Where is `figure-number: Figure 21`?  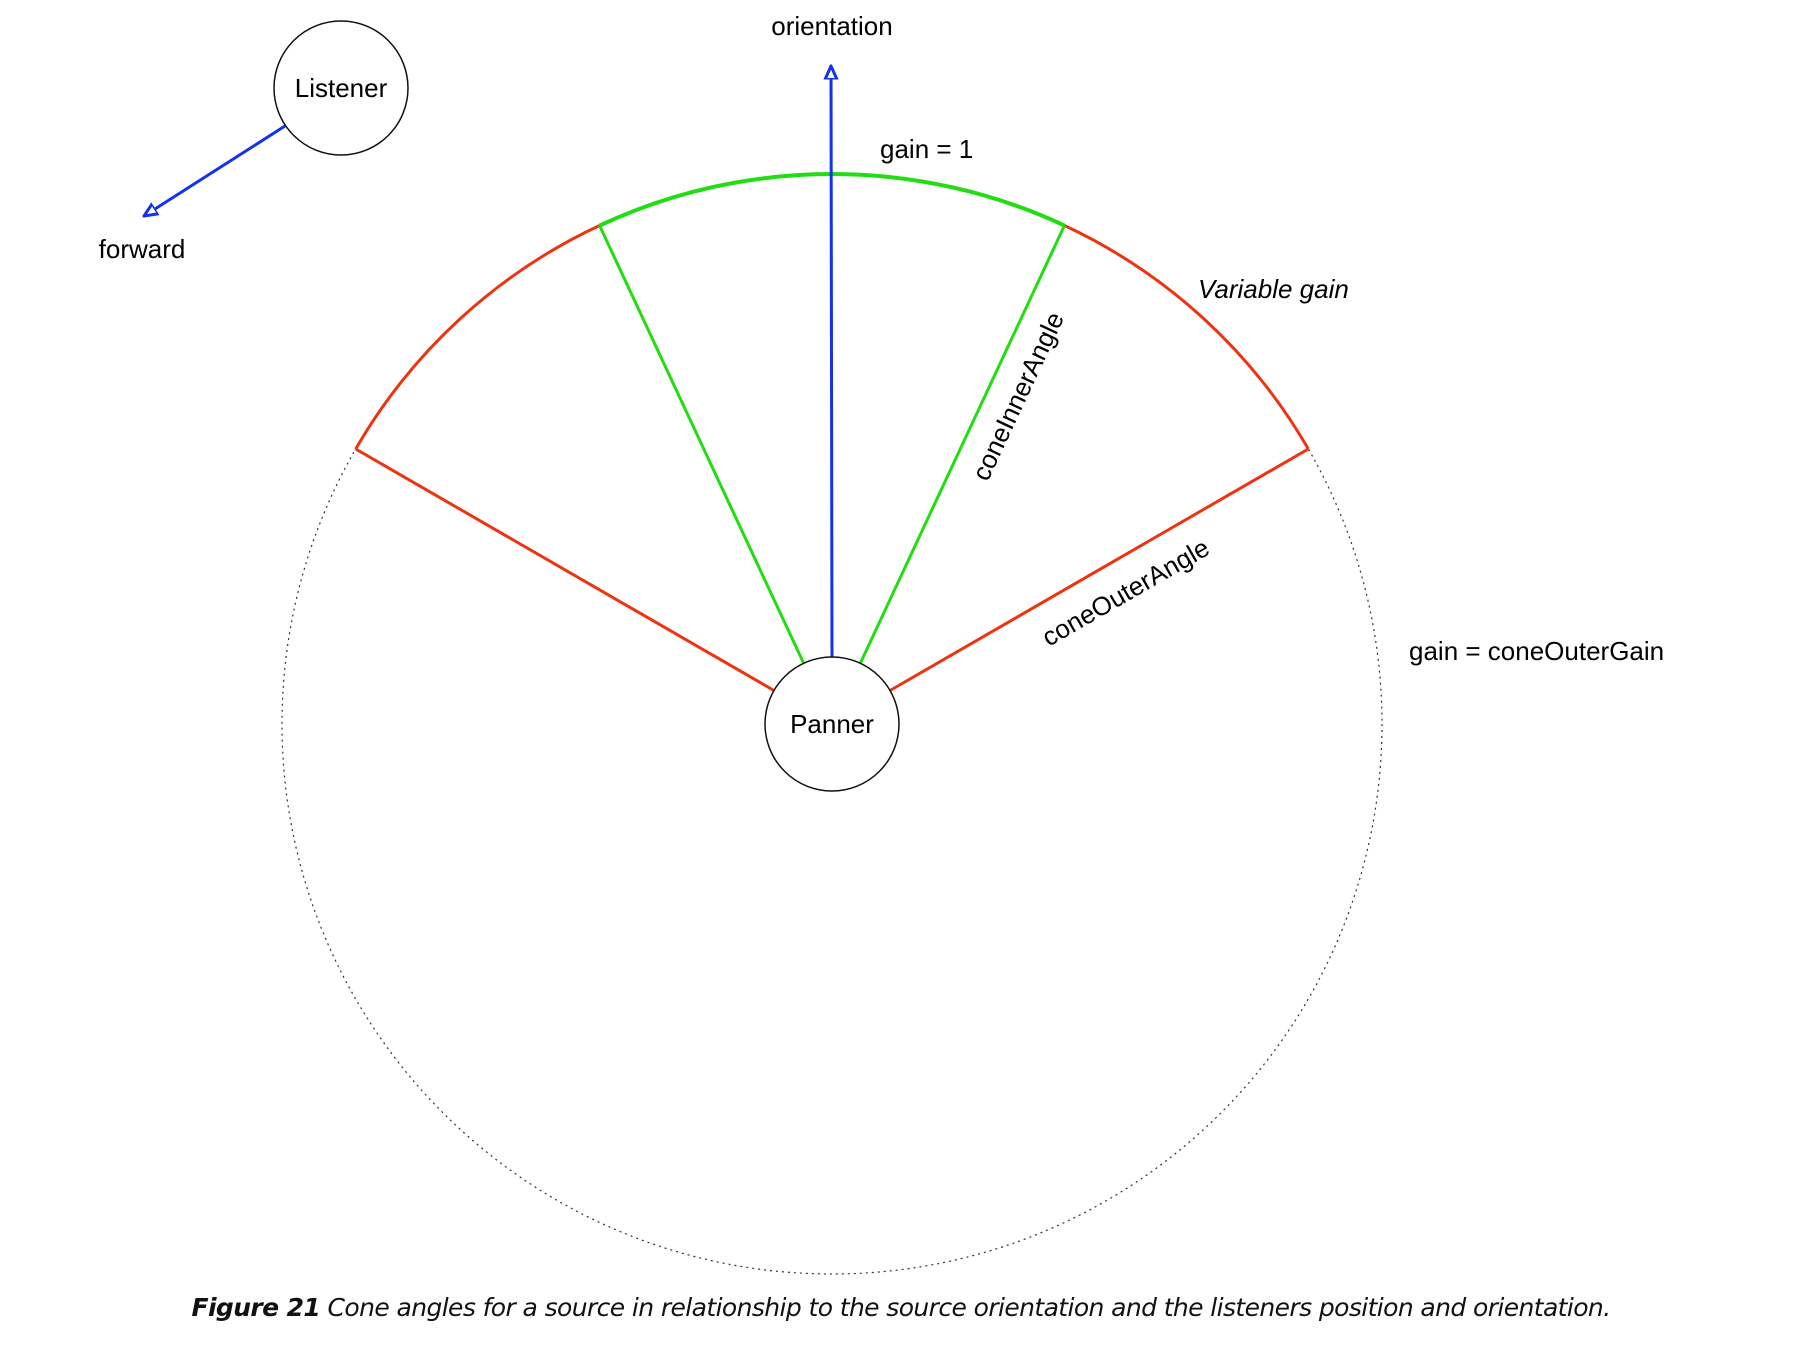 figure-number: Figure 21 is located at coordinates (256, 1307).